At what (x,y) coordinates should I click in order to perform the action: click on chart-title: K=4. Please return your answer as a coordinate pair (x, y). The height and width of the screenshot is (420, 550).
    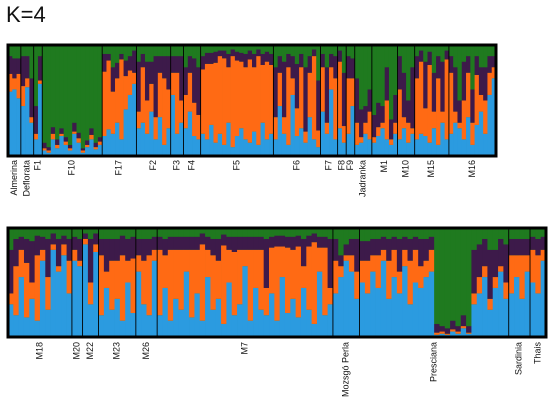
    Looking at the image, I should click on (26, 14).